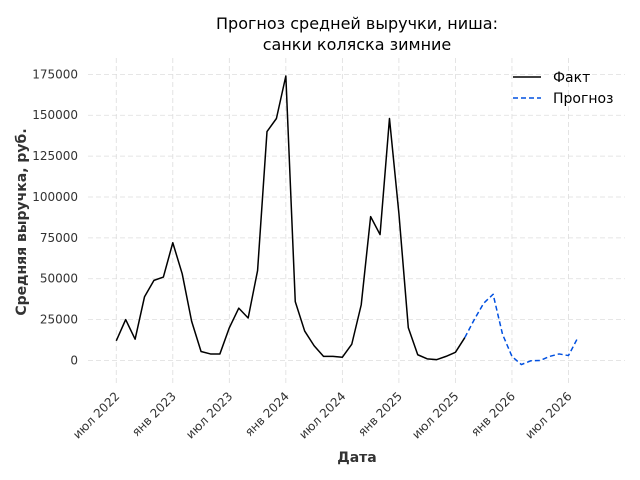 The width and height of the screenshot is (640, 480). I want to click on y-tick-label: 50000, so click(59, 279).